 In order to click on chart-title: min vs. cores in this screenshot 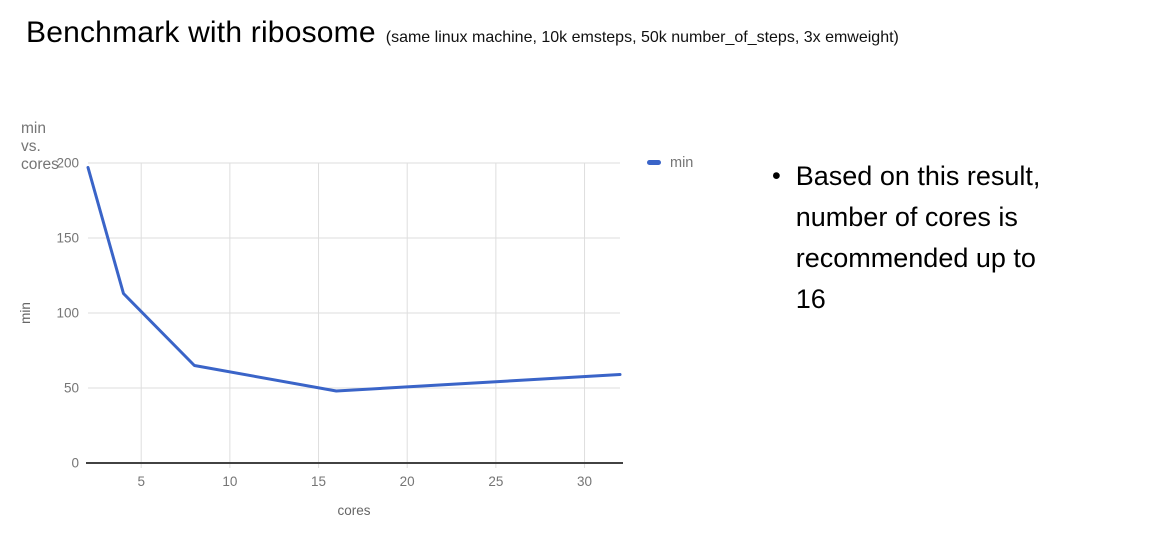, I will do `click(40, 146)`.